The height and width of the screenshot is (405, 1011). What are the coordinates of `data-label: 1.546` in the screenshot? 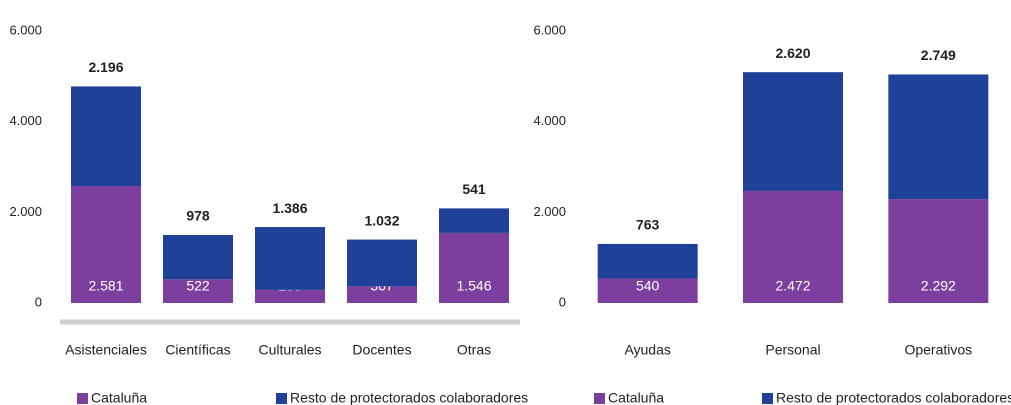 It's located at (473, 286).